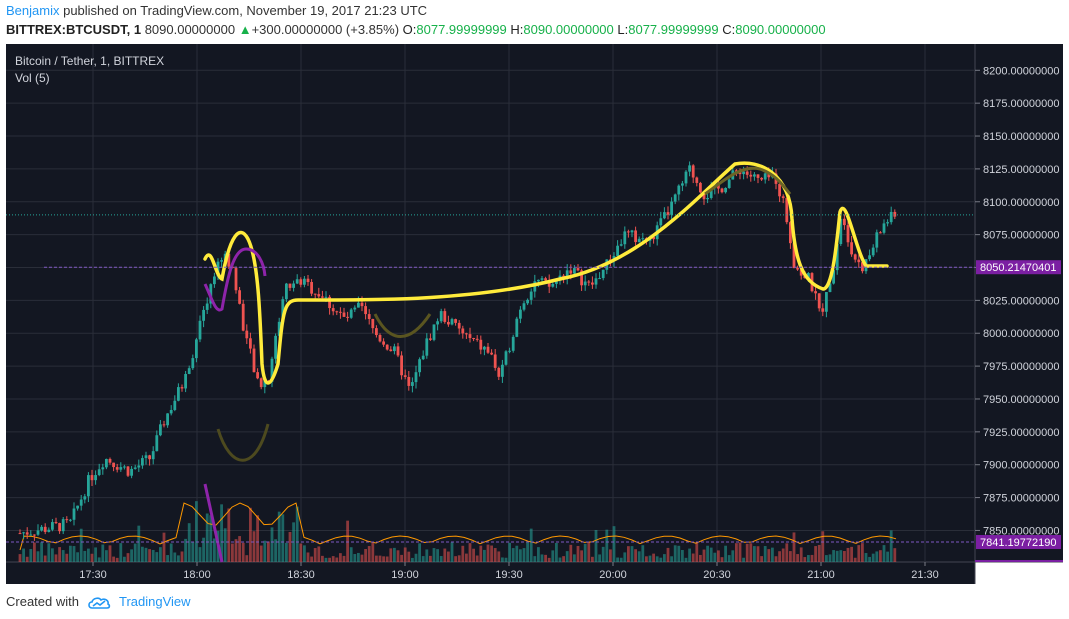 This screenshot has height=619, width=1069. I want to click on time-axis-pane, so click(490, 573).